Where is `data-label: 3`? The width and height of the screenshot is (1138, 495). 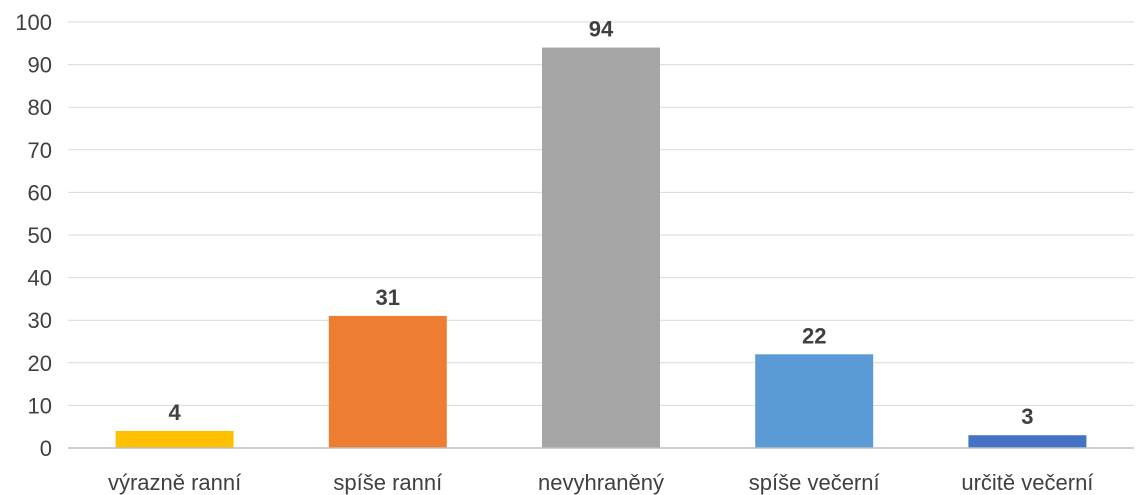 data-label: 3 is located at coordinates (1027, 416).